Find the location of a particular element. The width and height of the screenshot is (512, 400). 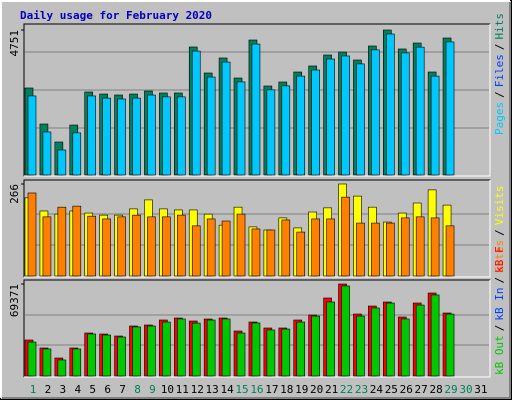

x-tick-label: 16 is located at coordinates (256, 389).